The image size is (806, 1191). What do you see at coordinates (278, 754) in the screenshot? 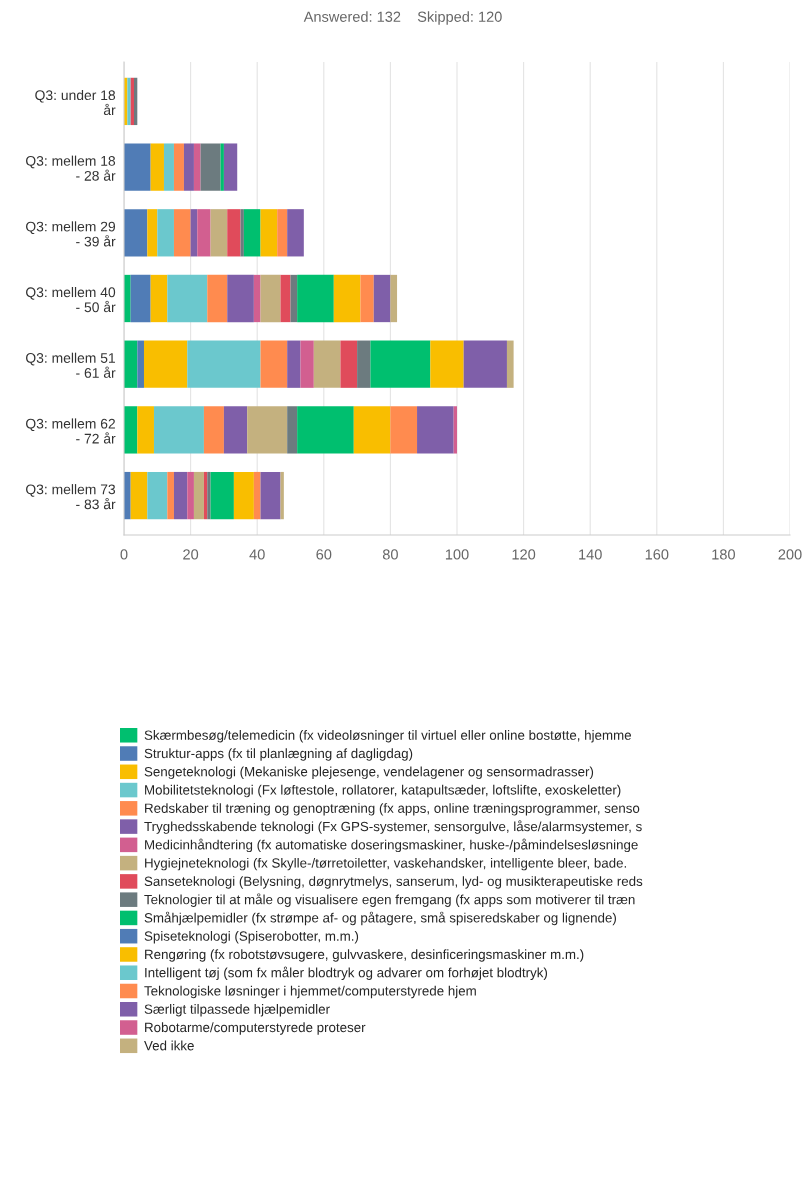
I see `legend-label: Struktur-apps (fx til planlægning af dagligdag)` at bounding box center [278, 754].